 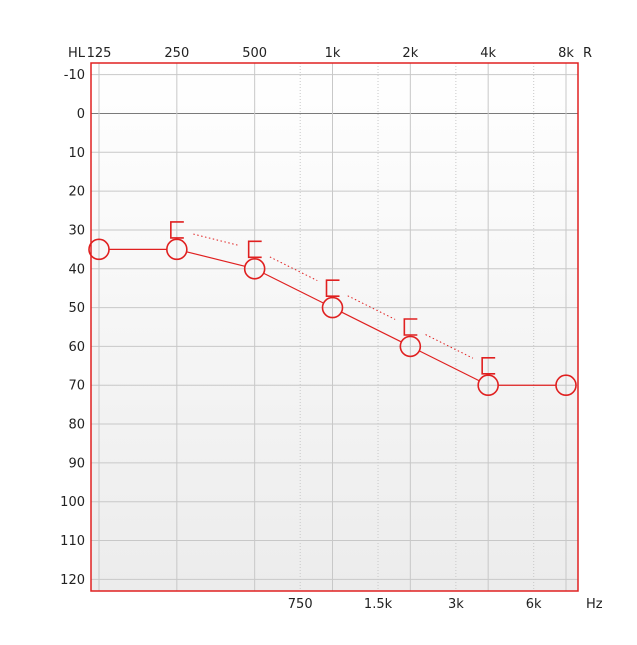 What do you see at coordinates (254, 53) in the screenshot?
I see `x-tick-label-top: 500` at bounding box center [254, 53].